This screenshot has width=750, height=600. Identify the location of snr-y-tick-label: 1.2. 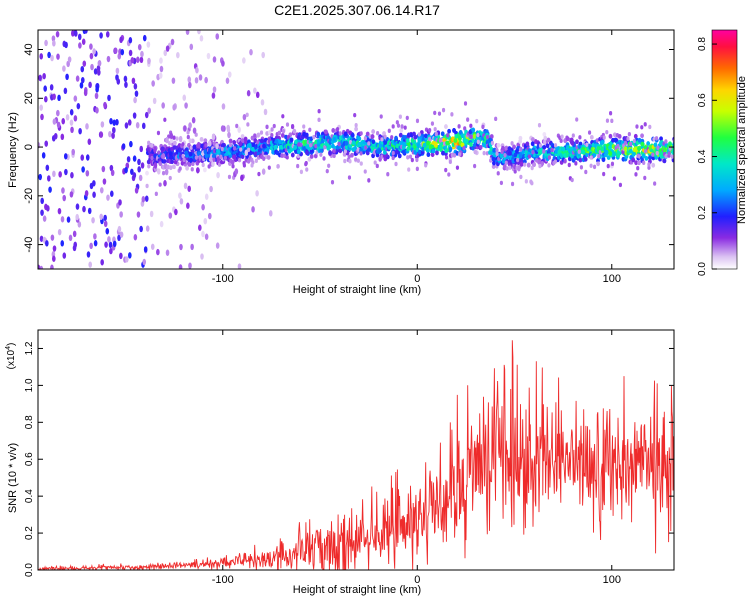
(29, 348).